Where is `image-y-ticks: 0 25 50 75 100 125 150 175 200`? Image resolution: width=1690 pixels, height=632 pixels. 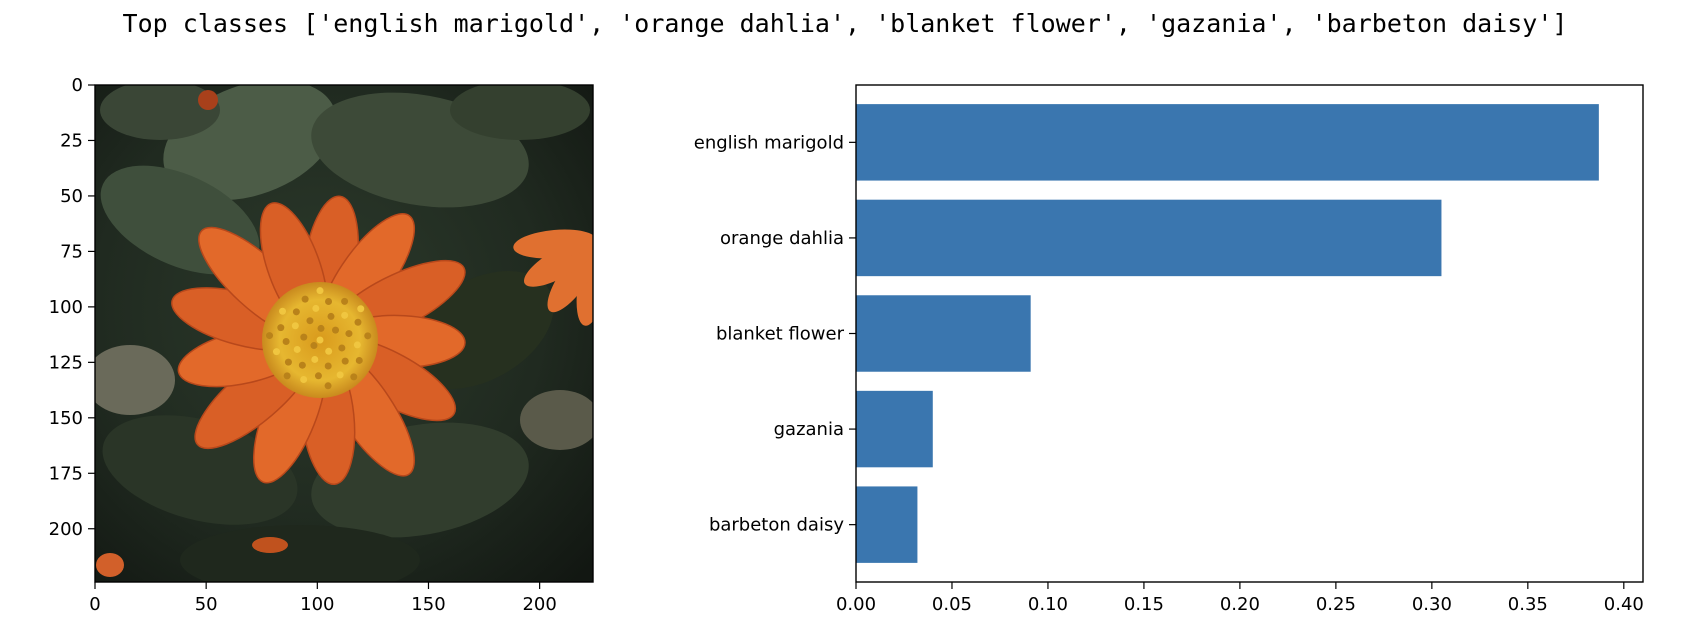 image-y-ticks: 0 25 50 75 100 125 150 175 200 is located at coordinates (72, 307).